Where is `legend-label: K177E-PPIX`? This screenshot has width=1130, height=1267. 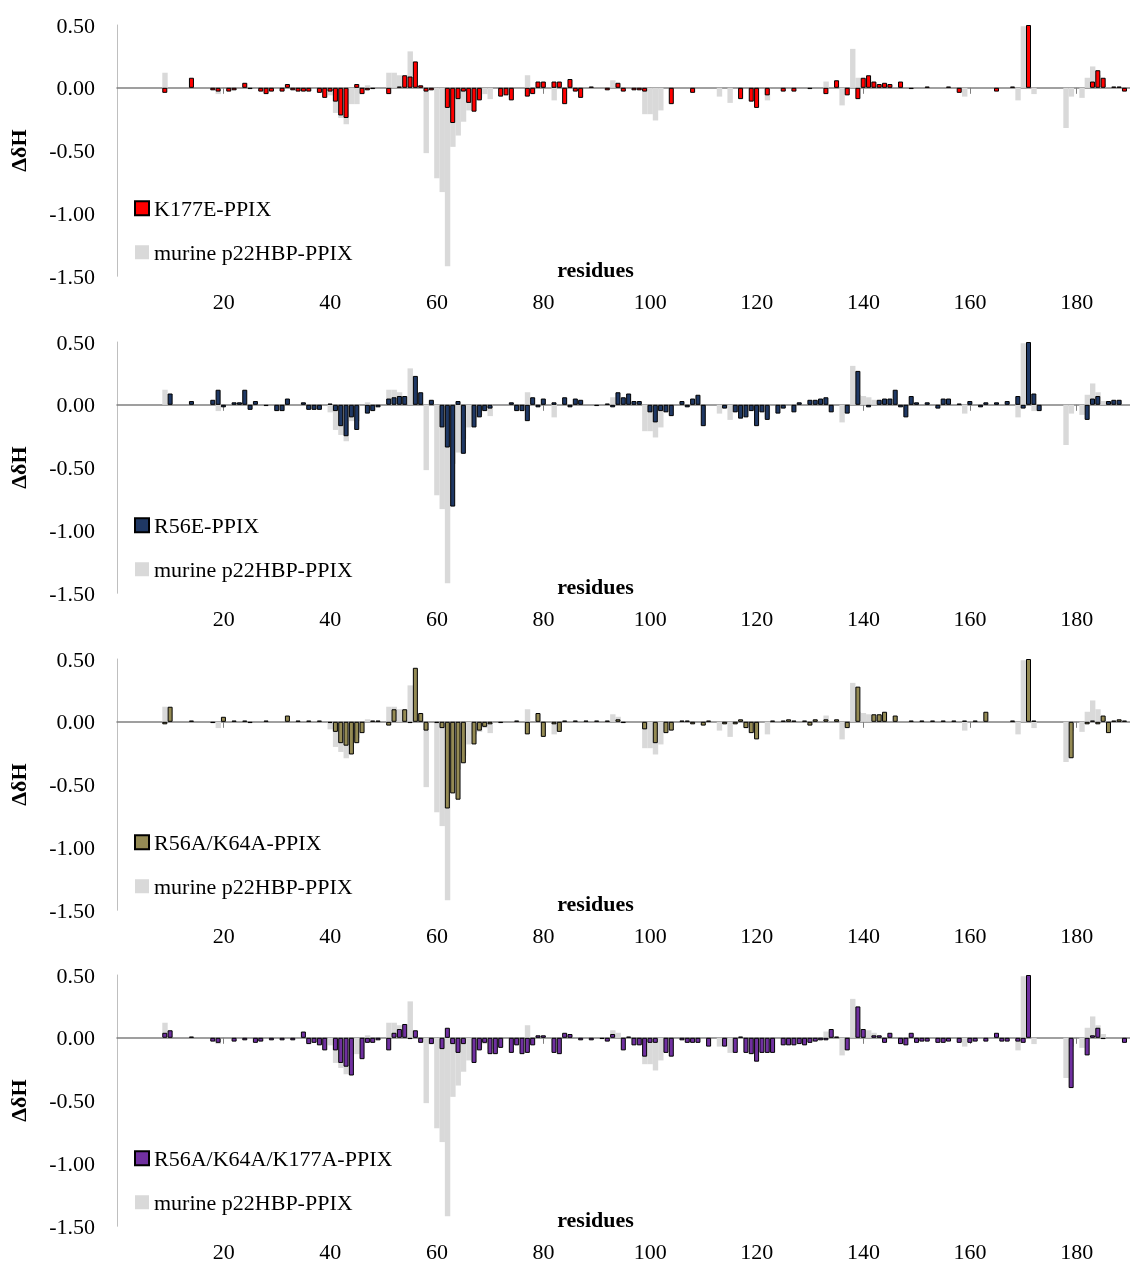 legend-label: K177E-PPIX is located at coordinates (213, 208).